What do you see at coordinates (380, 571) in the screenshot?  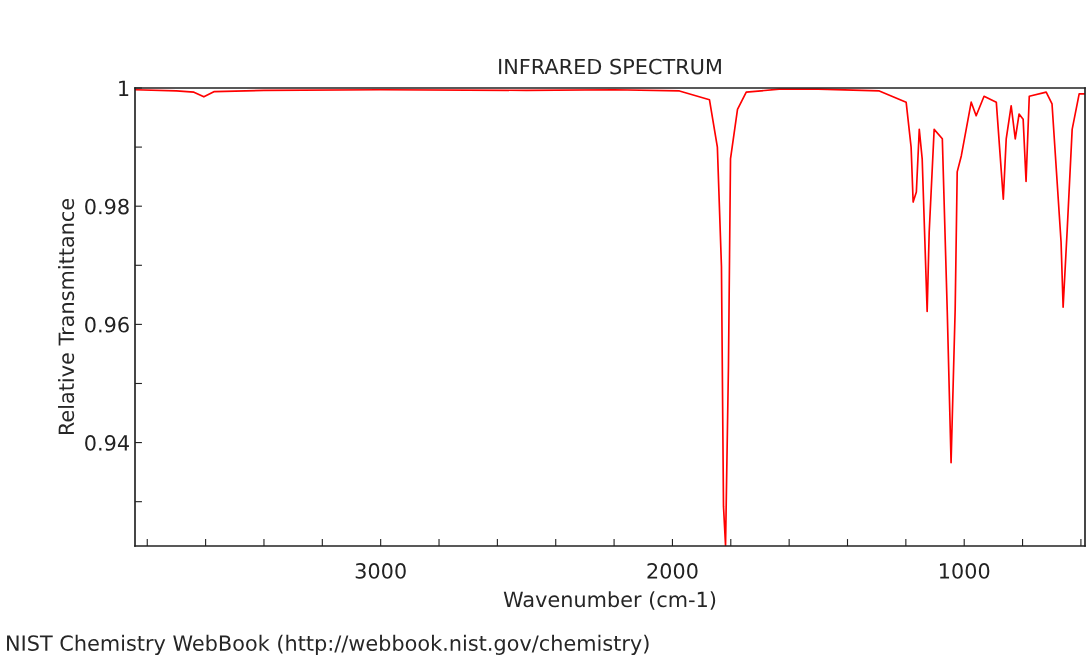 I see `x-tick-label: 3000` at bounding box center [380, 571].